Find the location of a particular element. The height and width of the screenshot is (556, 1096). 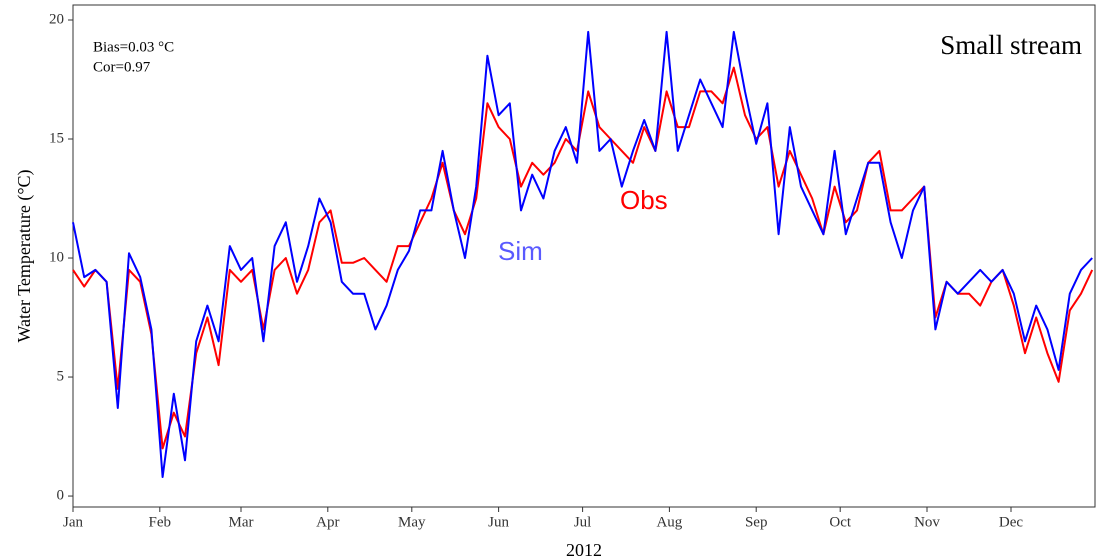

y-tick-label: 0 is located at coordinates (61, 495).